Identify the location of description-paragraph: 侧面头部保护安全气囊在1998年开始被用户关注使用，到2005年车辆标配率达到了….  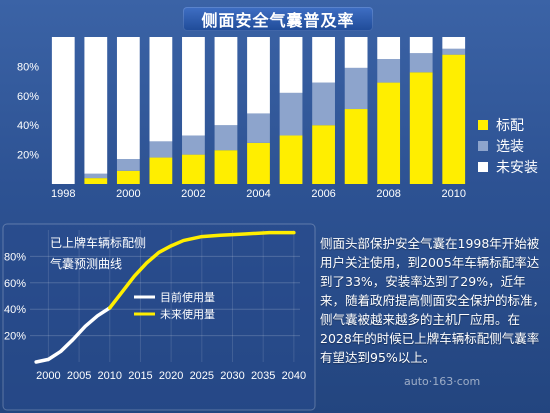
(433, 300).